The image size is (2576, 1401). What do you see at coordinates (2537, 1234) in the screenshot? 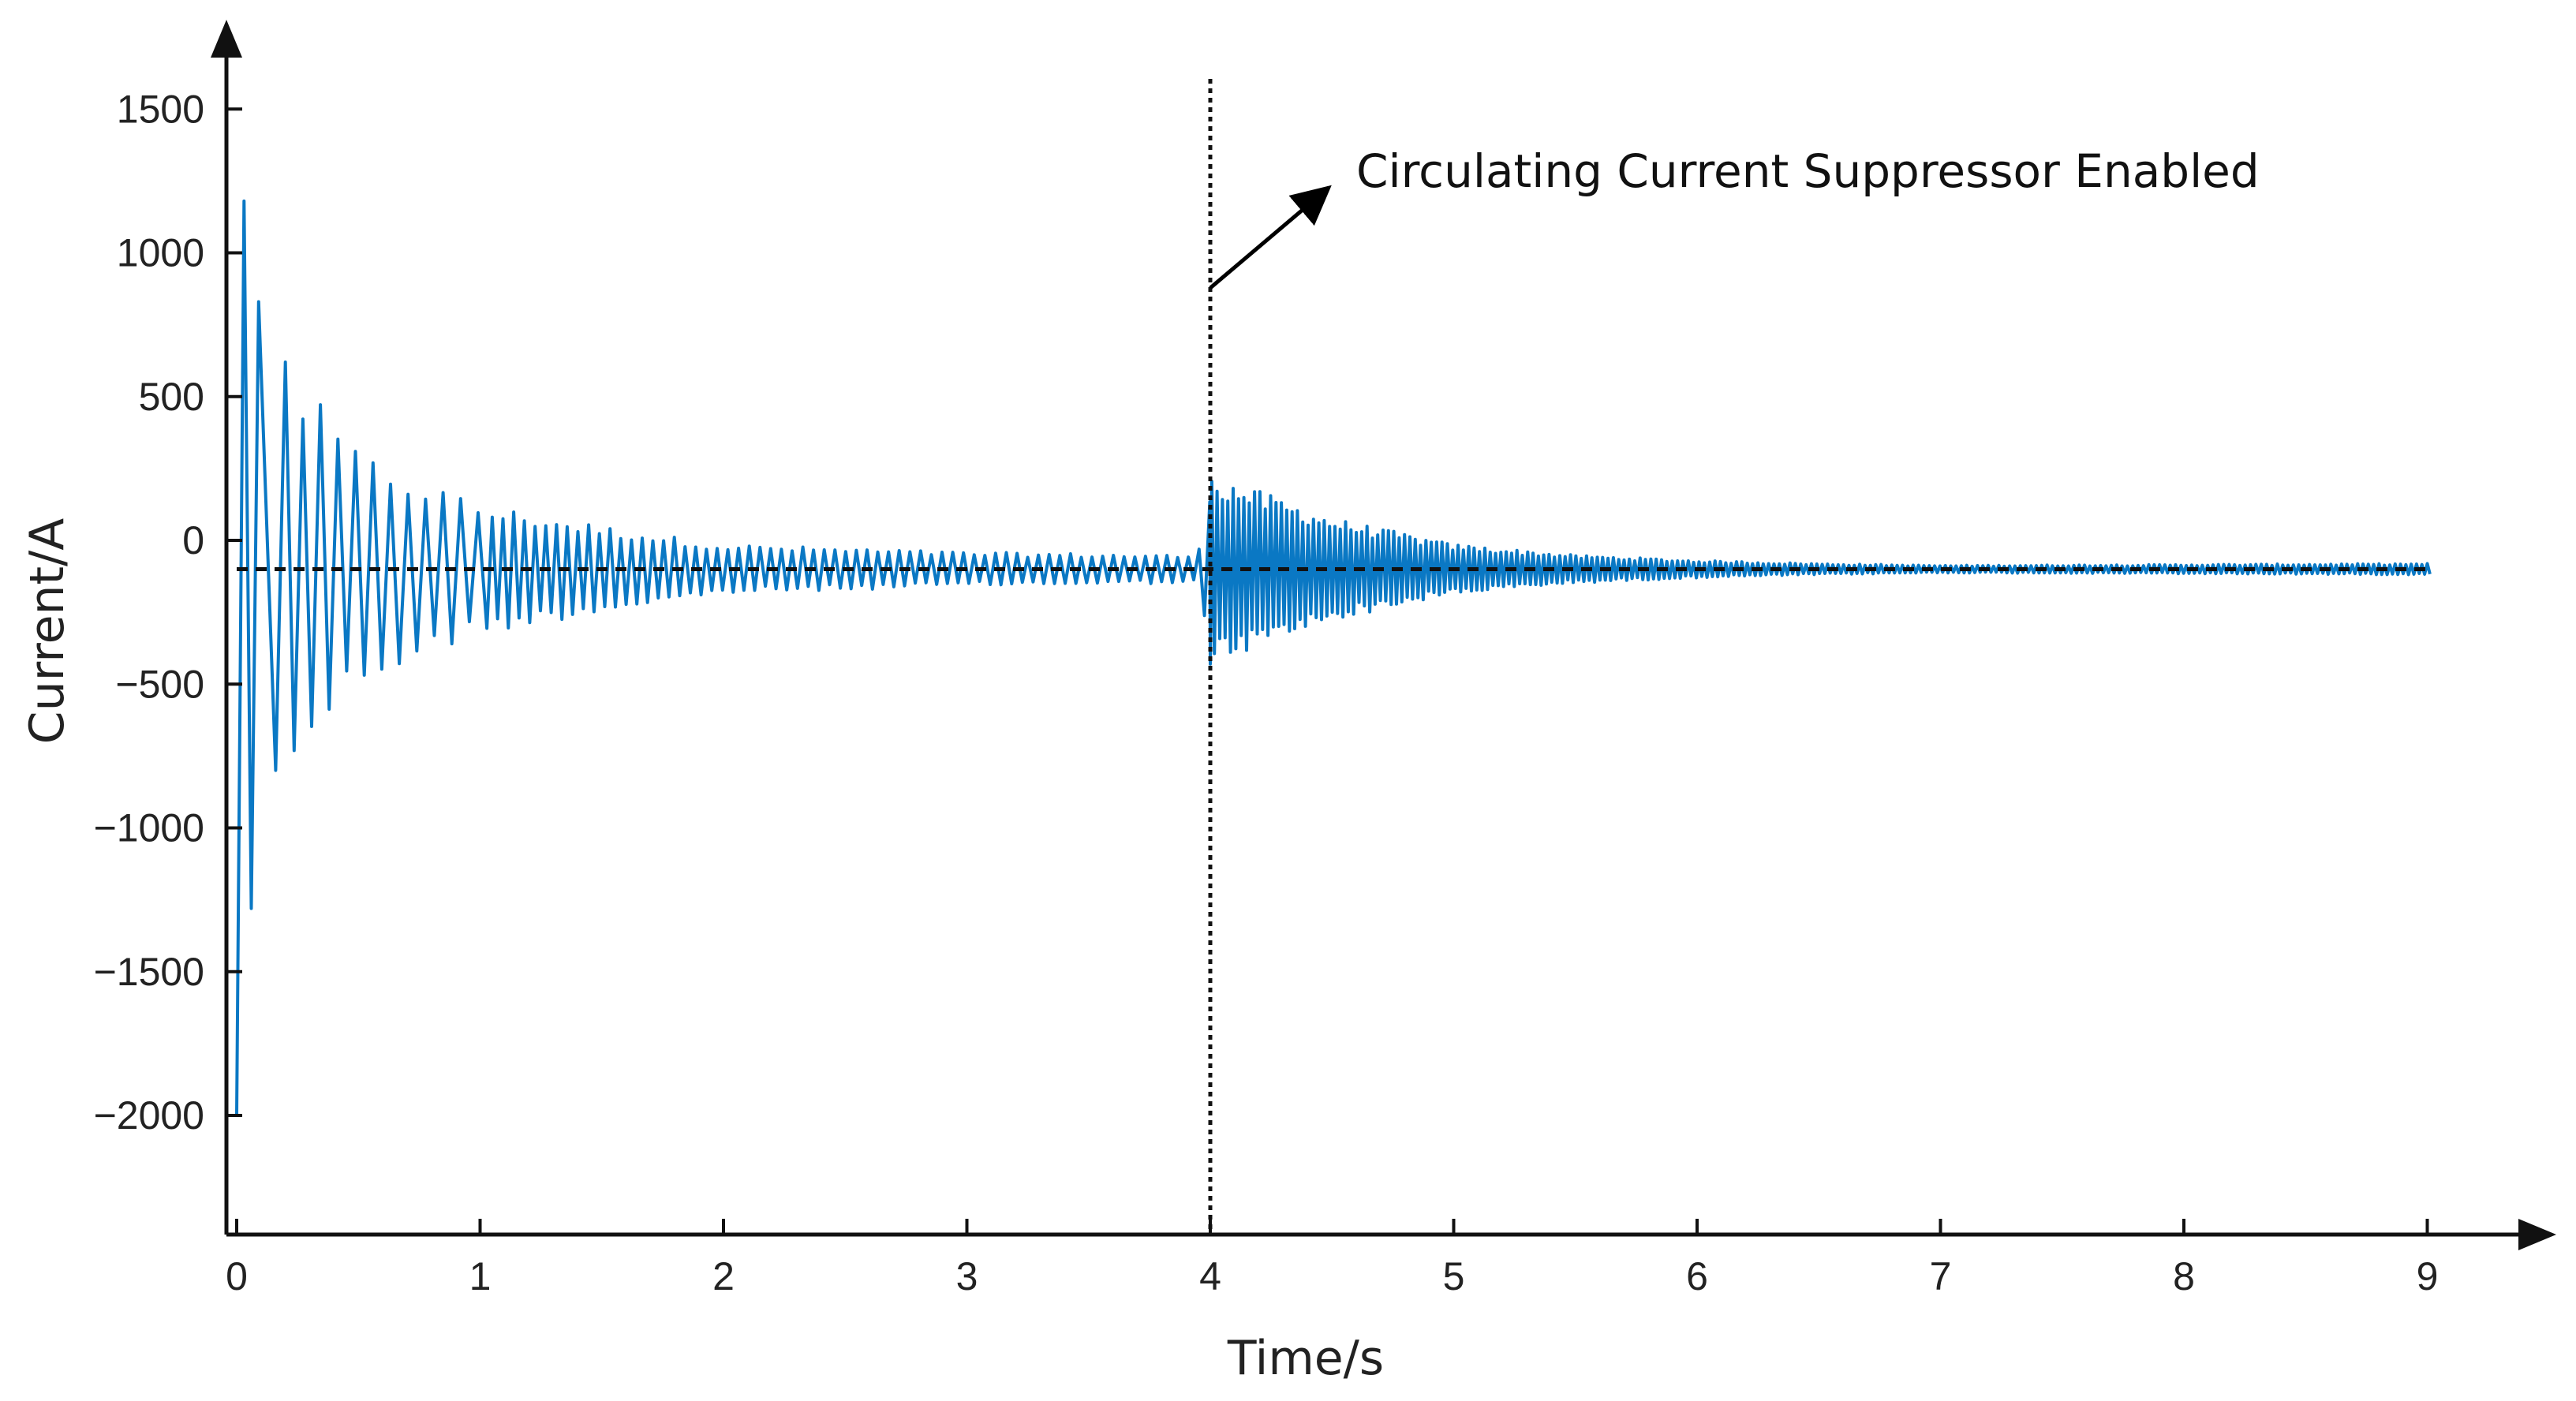
I see `x-axis-arrowhead` at bounding box center [2537, 1234].